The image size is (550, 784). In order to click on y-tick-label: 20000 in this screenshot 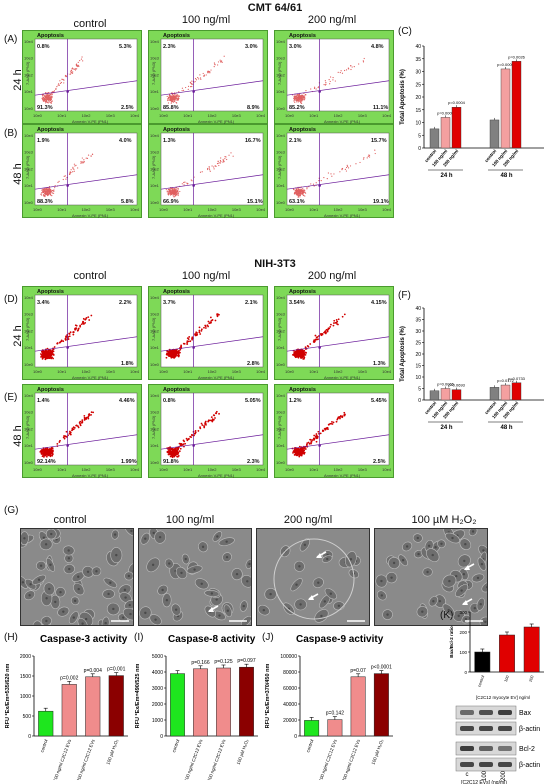, I will do `click(290, 721)`.